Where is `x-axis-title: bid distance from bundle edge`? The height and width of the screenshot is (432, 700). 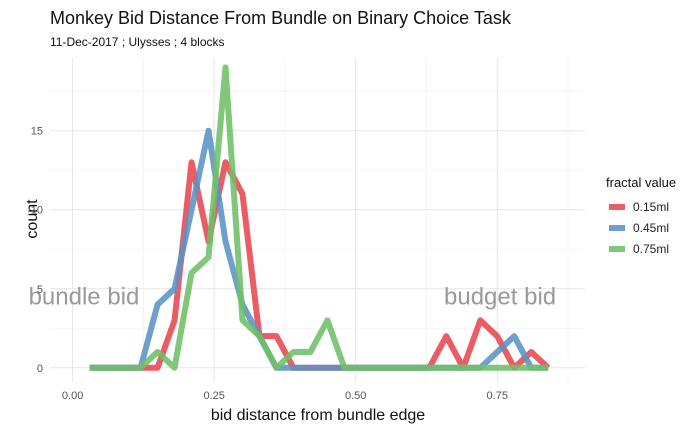 x-axis-title: bid distance from bundle edge is located at coordinates (318, 415).